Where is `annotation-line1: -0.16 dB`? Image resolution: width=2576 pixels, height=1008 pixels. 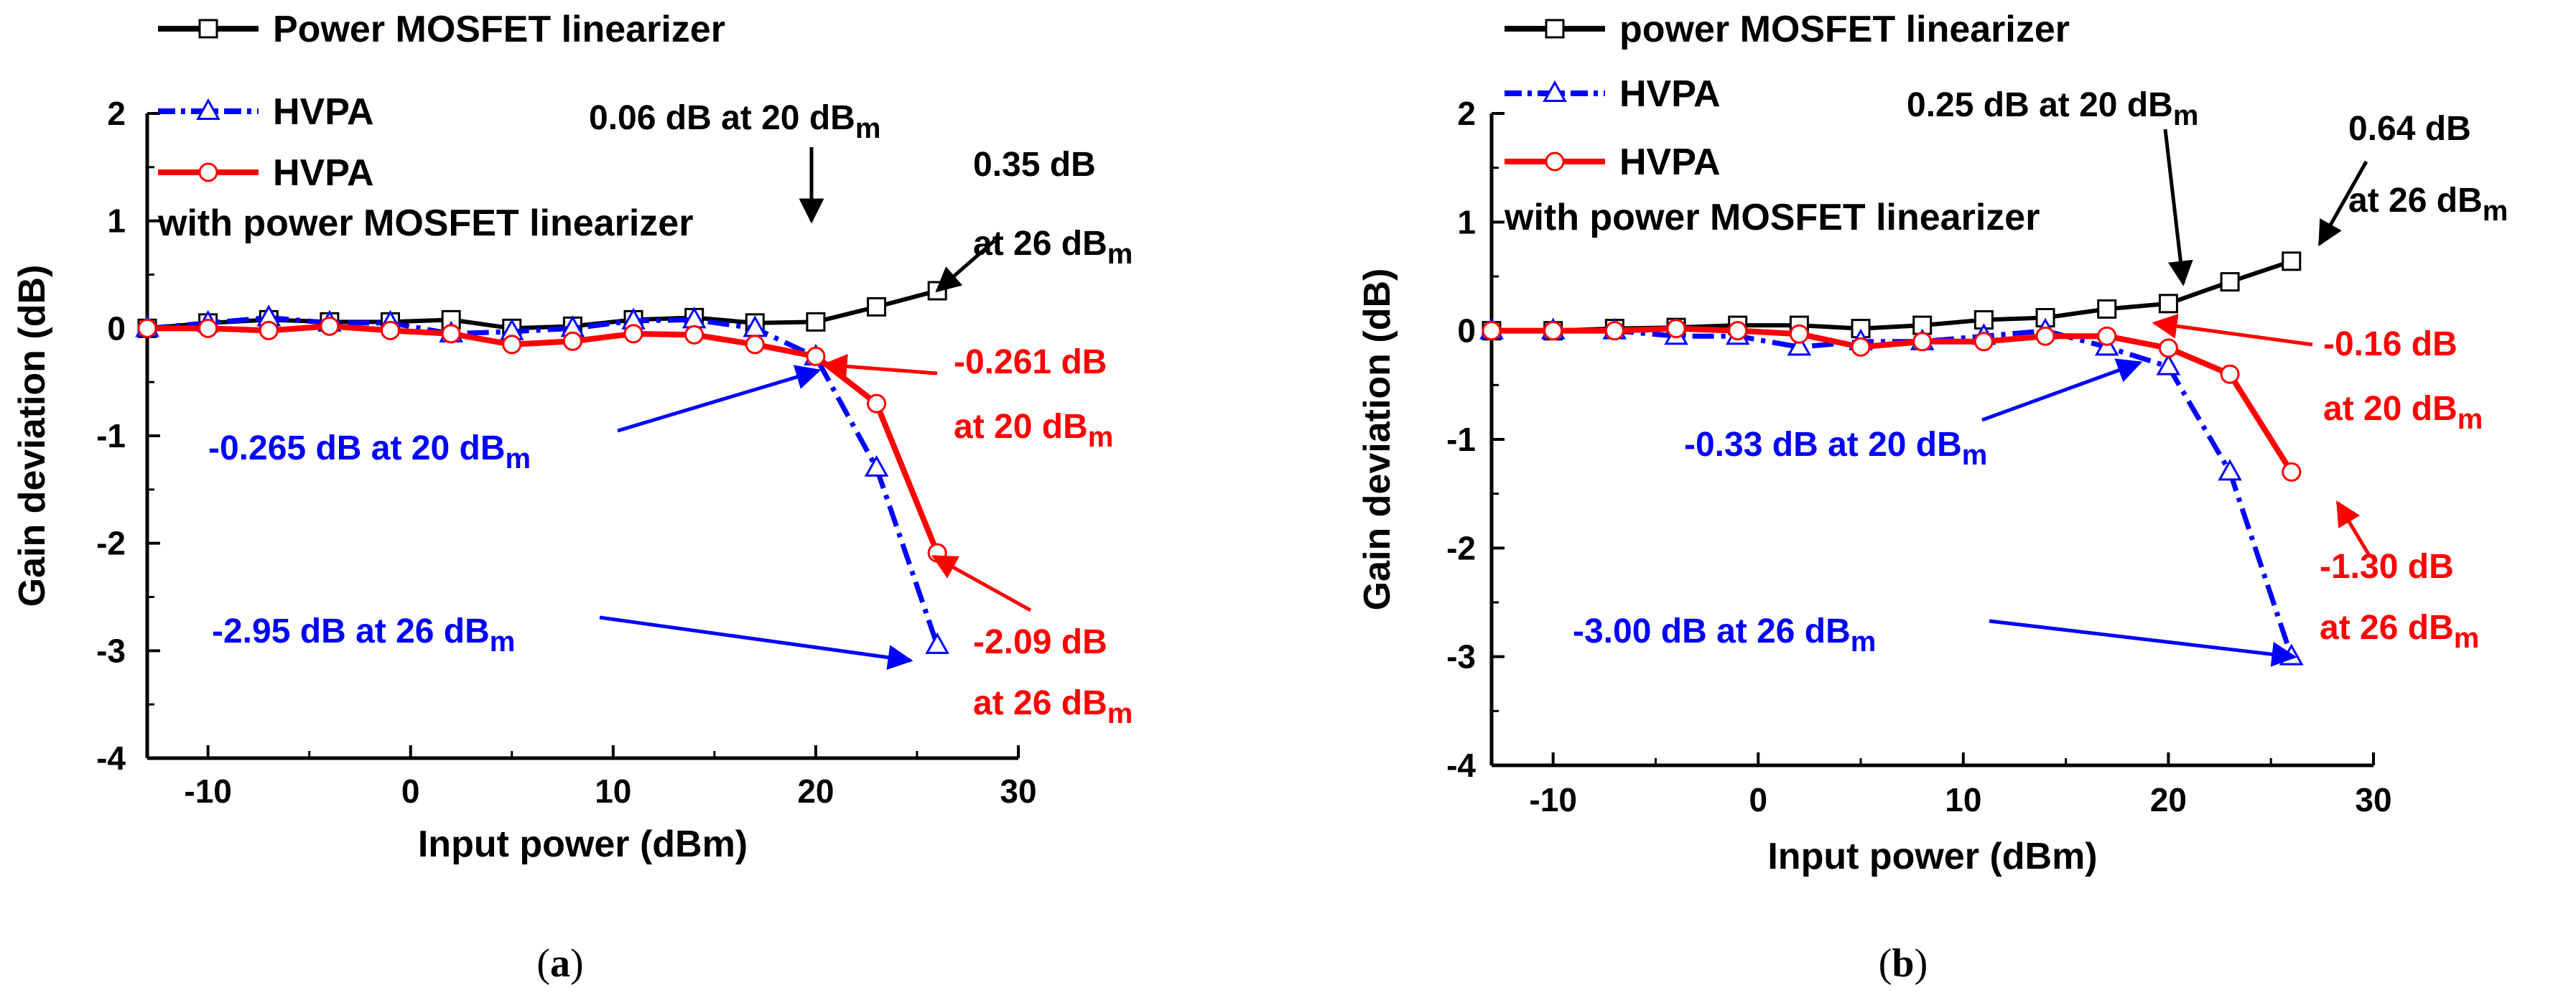
annotation-line1: -0.16 dB is located at coordinates (2390, 344).